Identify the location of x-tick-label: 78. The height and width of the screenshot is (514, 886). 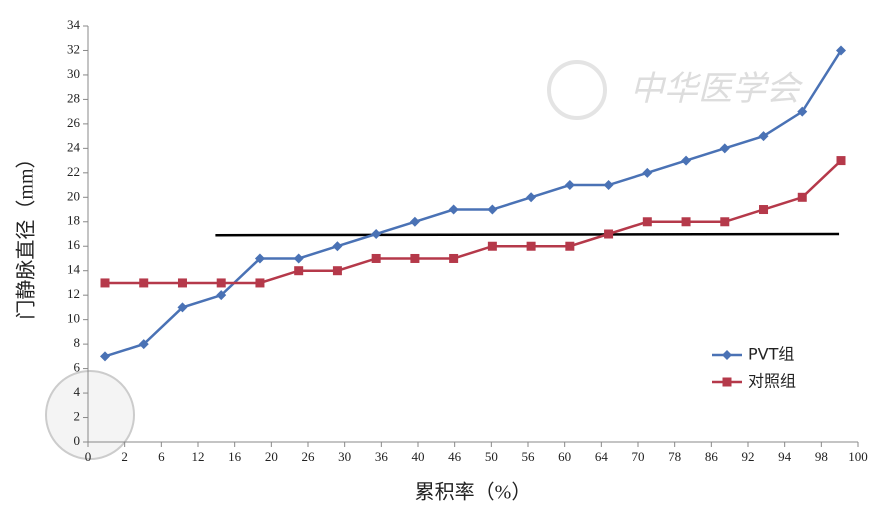
(674, 456).